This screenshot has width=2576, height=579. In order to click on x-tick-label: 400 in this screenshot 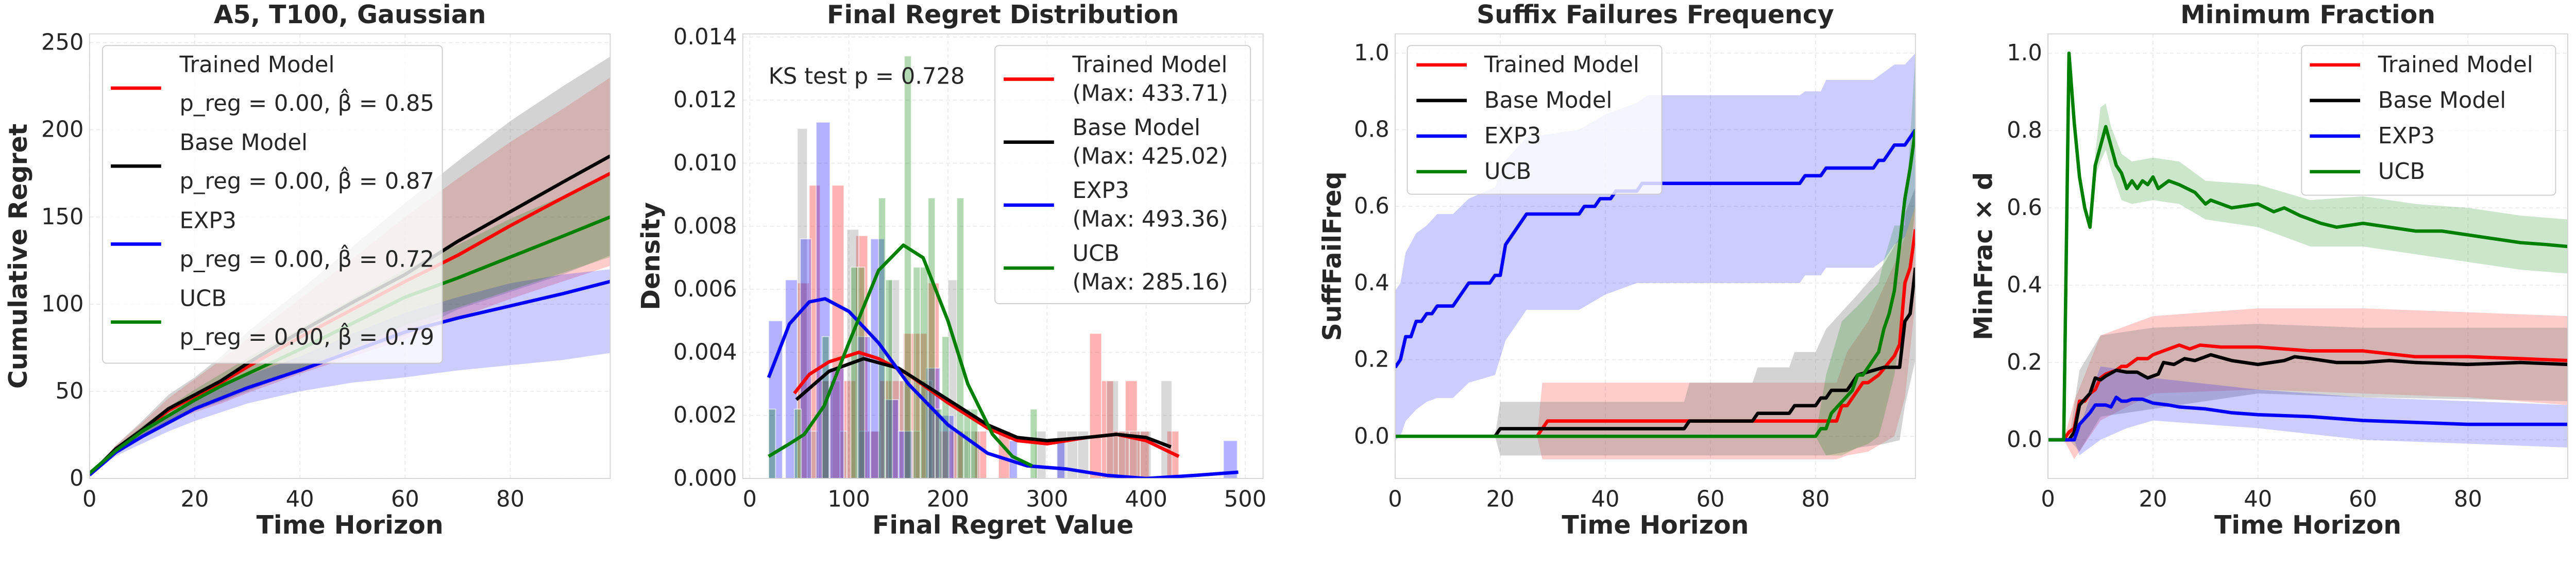, I will do `click(1146, 499)`.